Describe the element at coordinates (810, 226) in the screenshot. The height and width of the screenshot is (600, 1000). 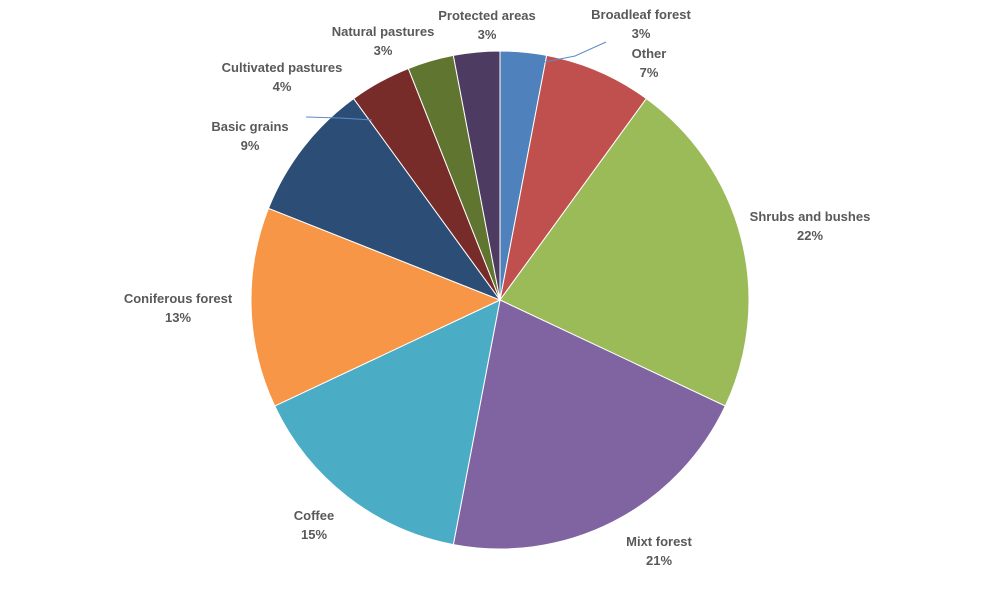
I see `slice-label-shrubs-and-bushes: Shrubs and bushes 22%` at that location.